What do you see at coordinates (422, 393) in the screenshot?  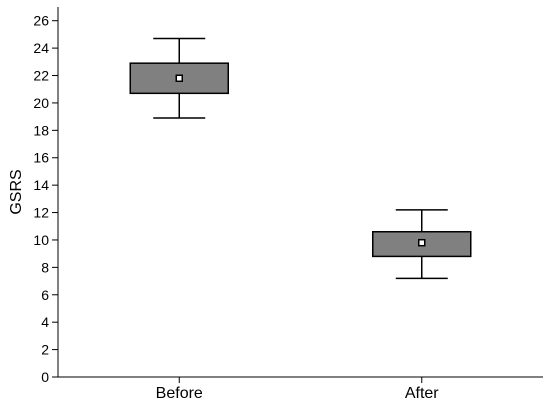 I see `x-tick-label: After` at bounding box center [422, 393].